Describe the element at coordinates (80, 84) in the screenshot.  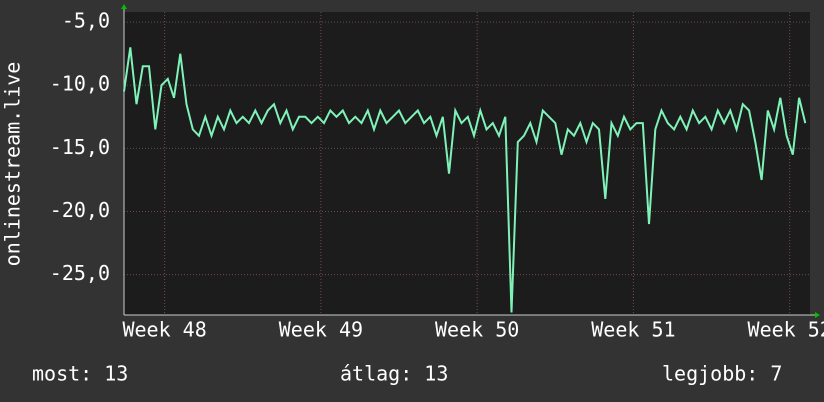
I see `y-tick-label: -10,0` at that location.